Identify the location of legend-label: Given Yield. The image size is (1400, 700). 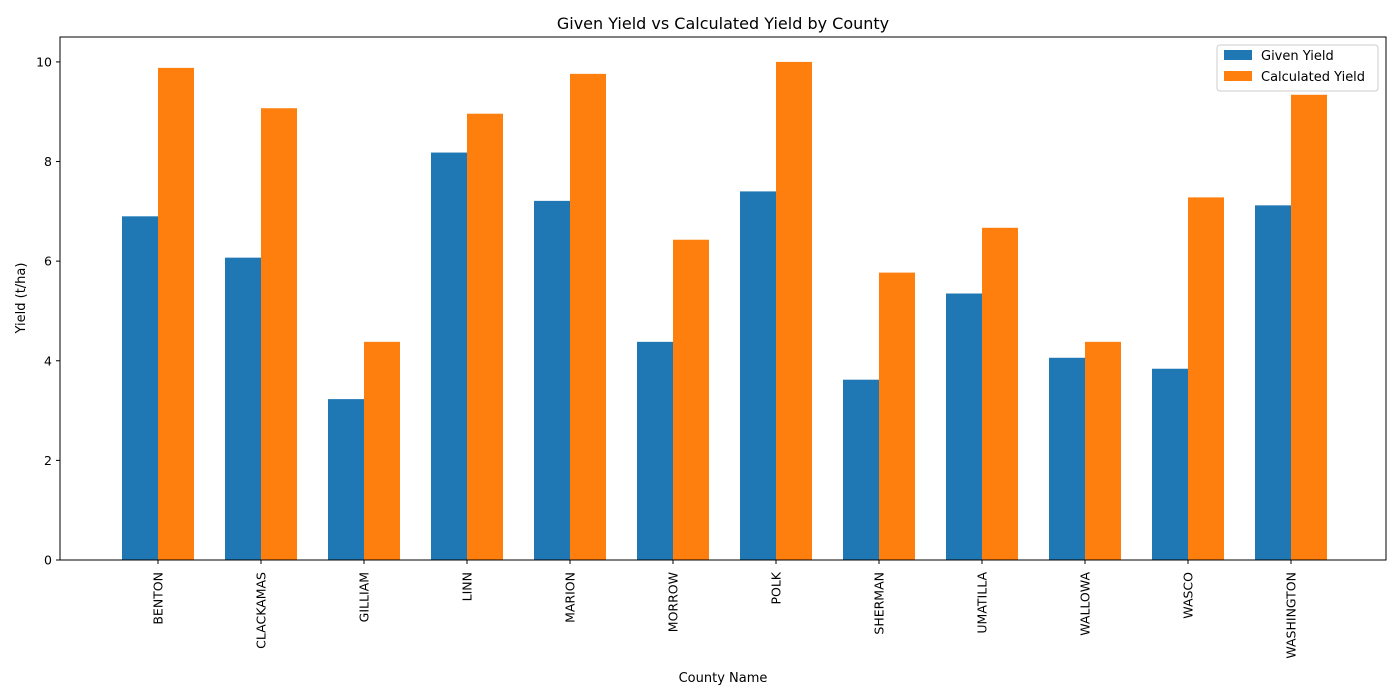
(1297, 56).